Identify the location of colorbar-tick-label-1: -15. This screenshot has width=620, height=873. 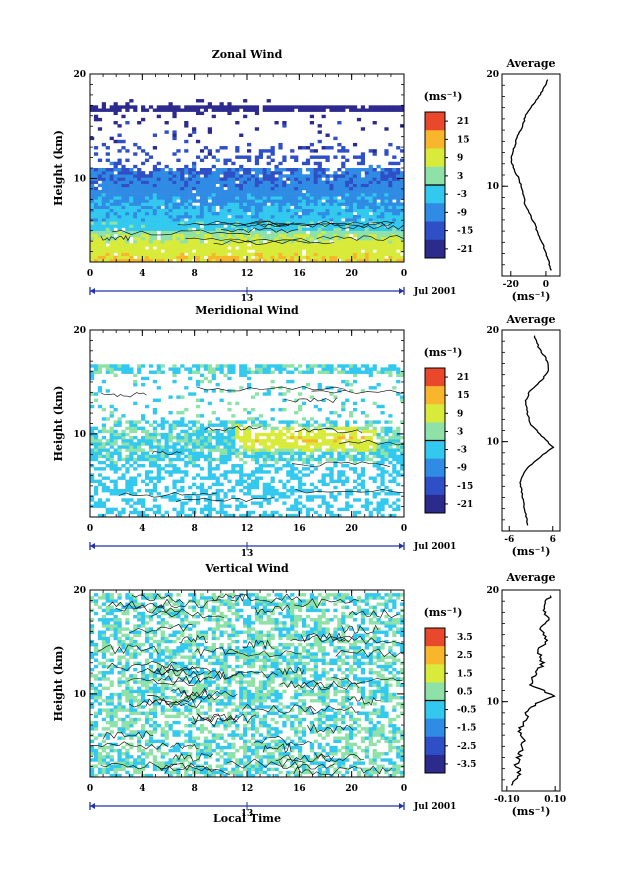
(465, 487).